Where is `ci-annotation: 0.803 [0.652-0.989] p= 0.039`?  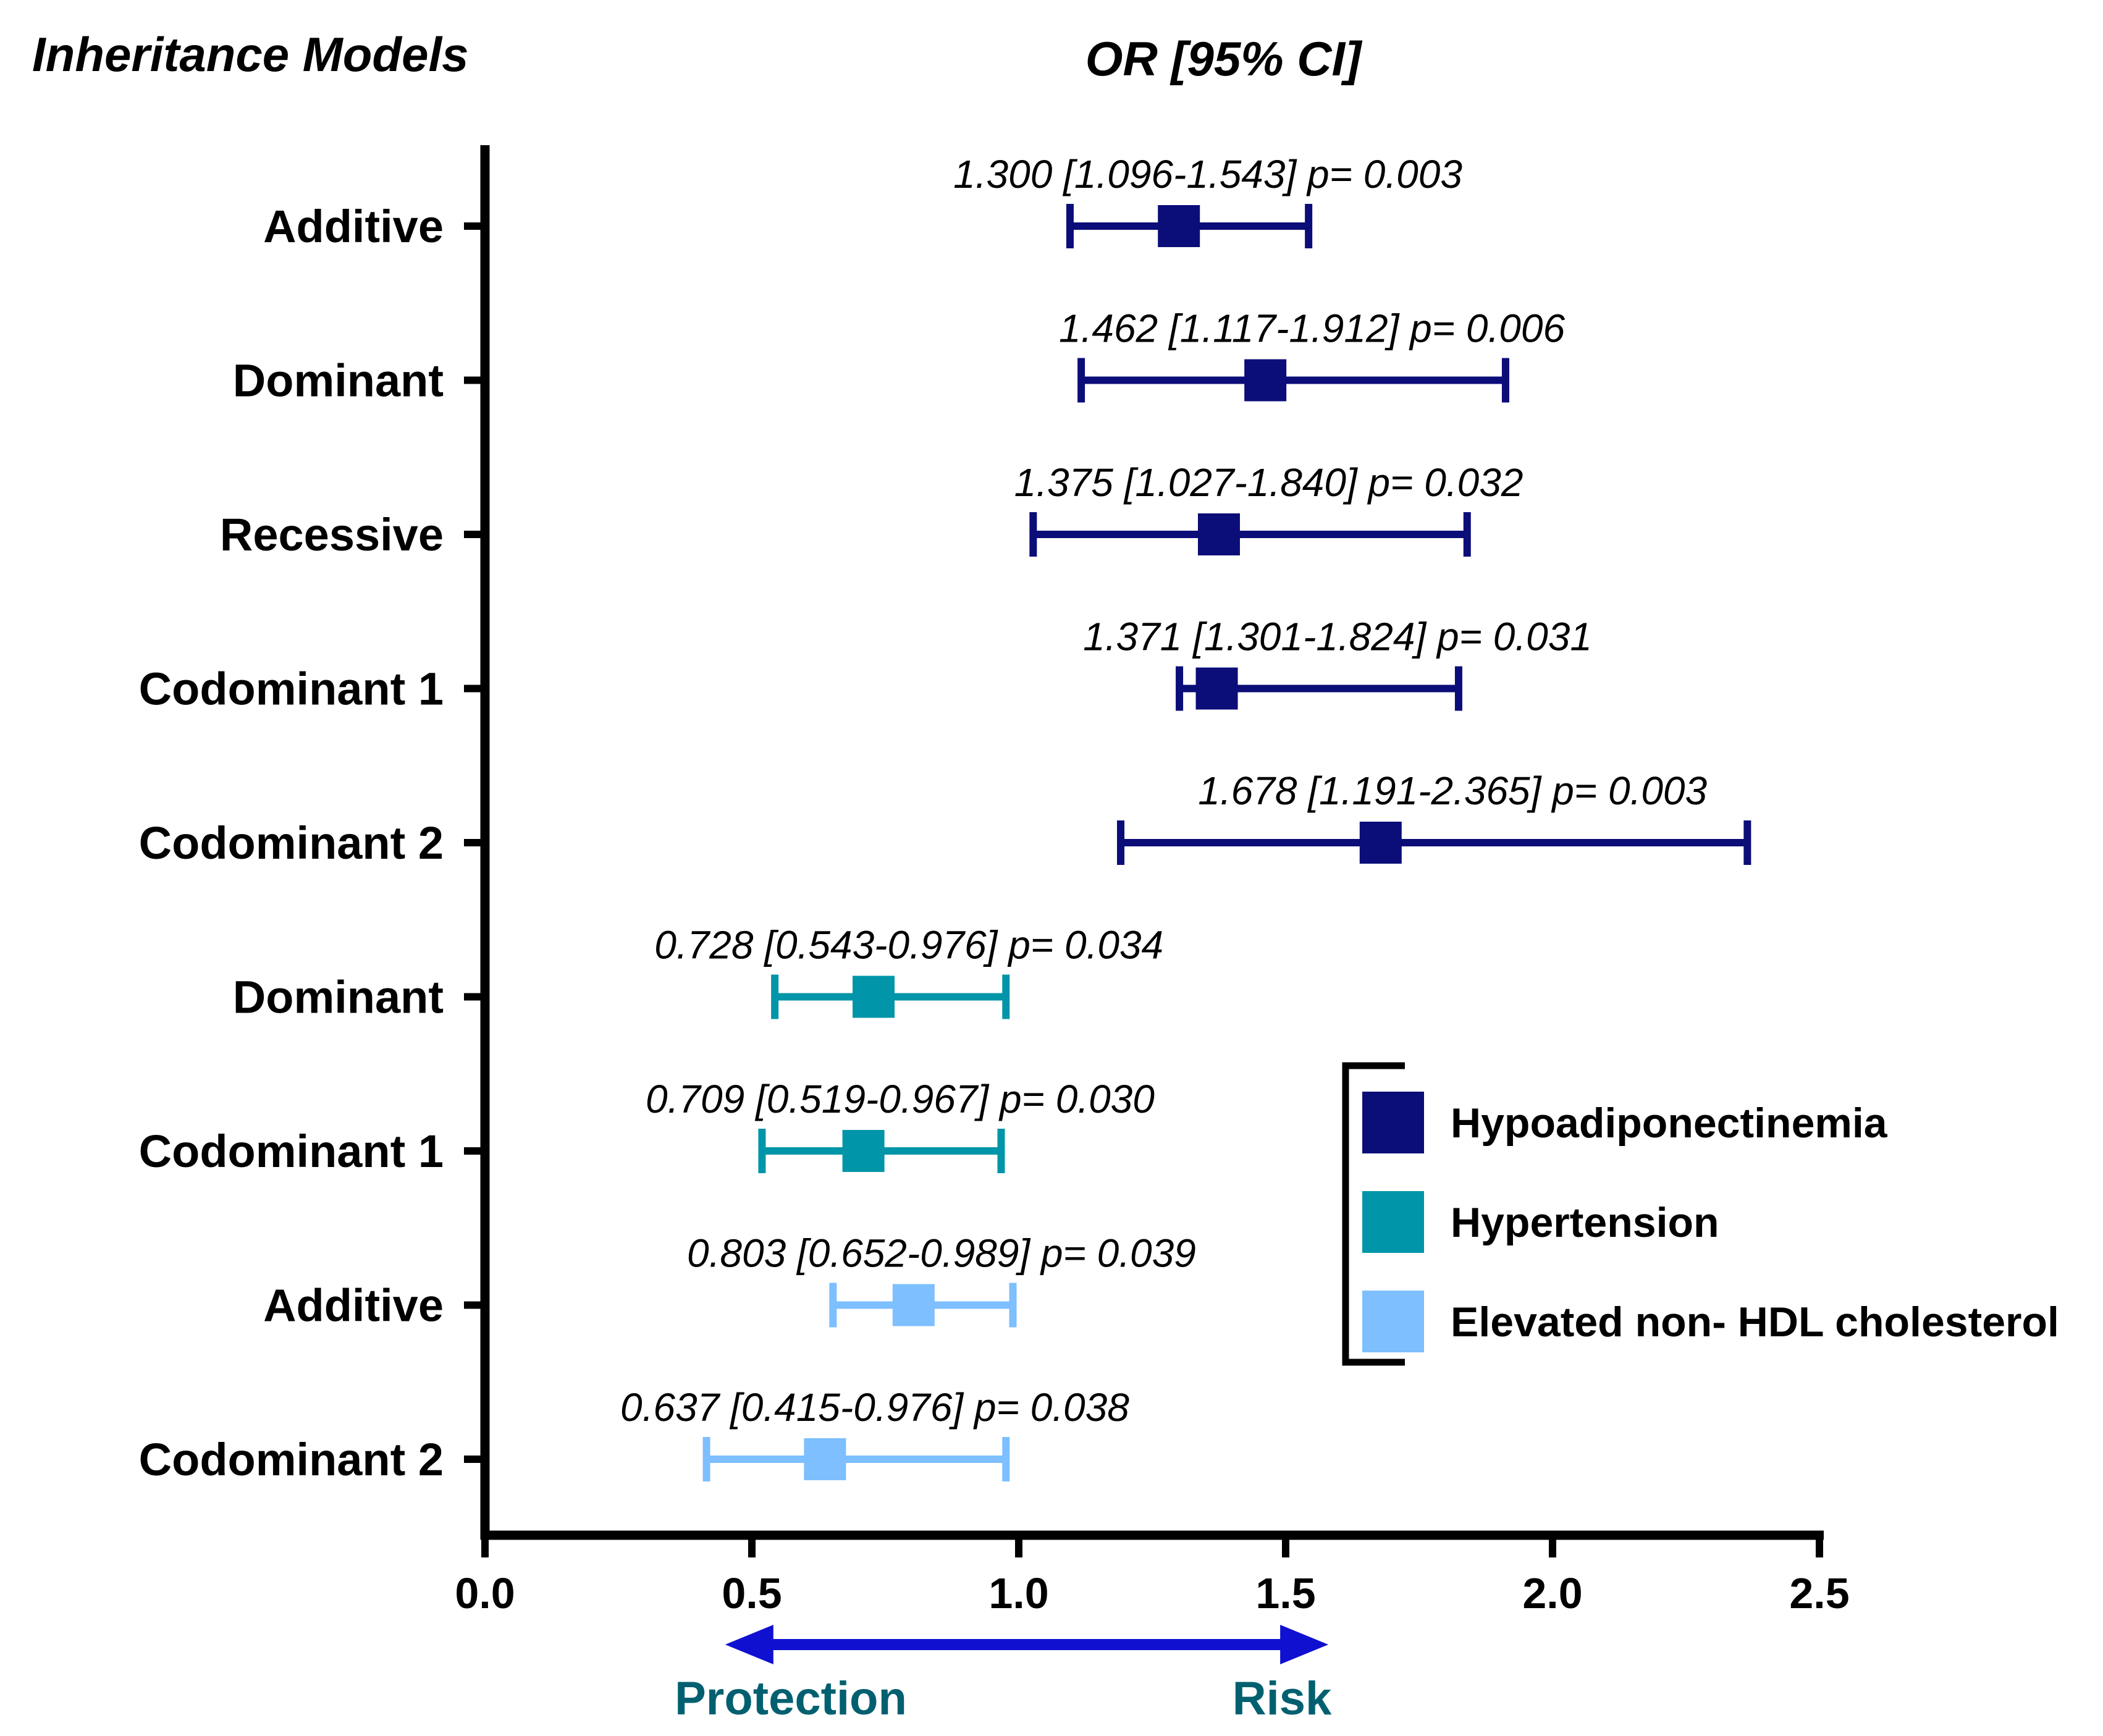 ci-annotation: 0.803 [0.652-0.989] p= 0.039 is located at coordinates (941, 1253).